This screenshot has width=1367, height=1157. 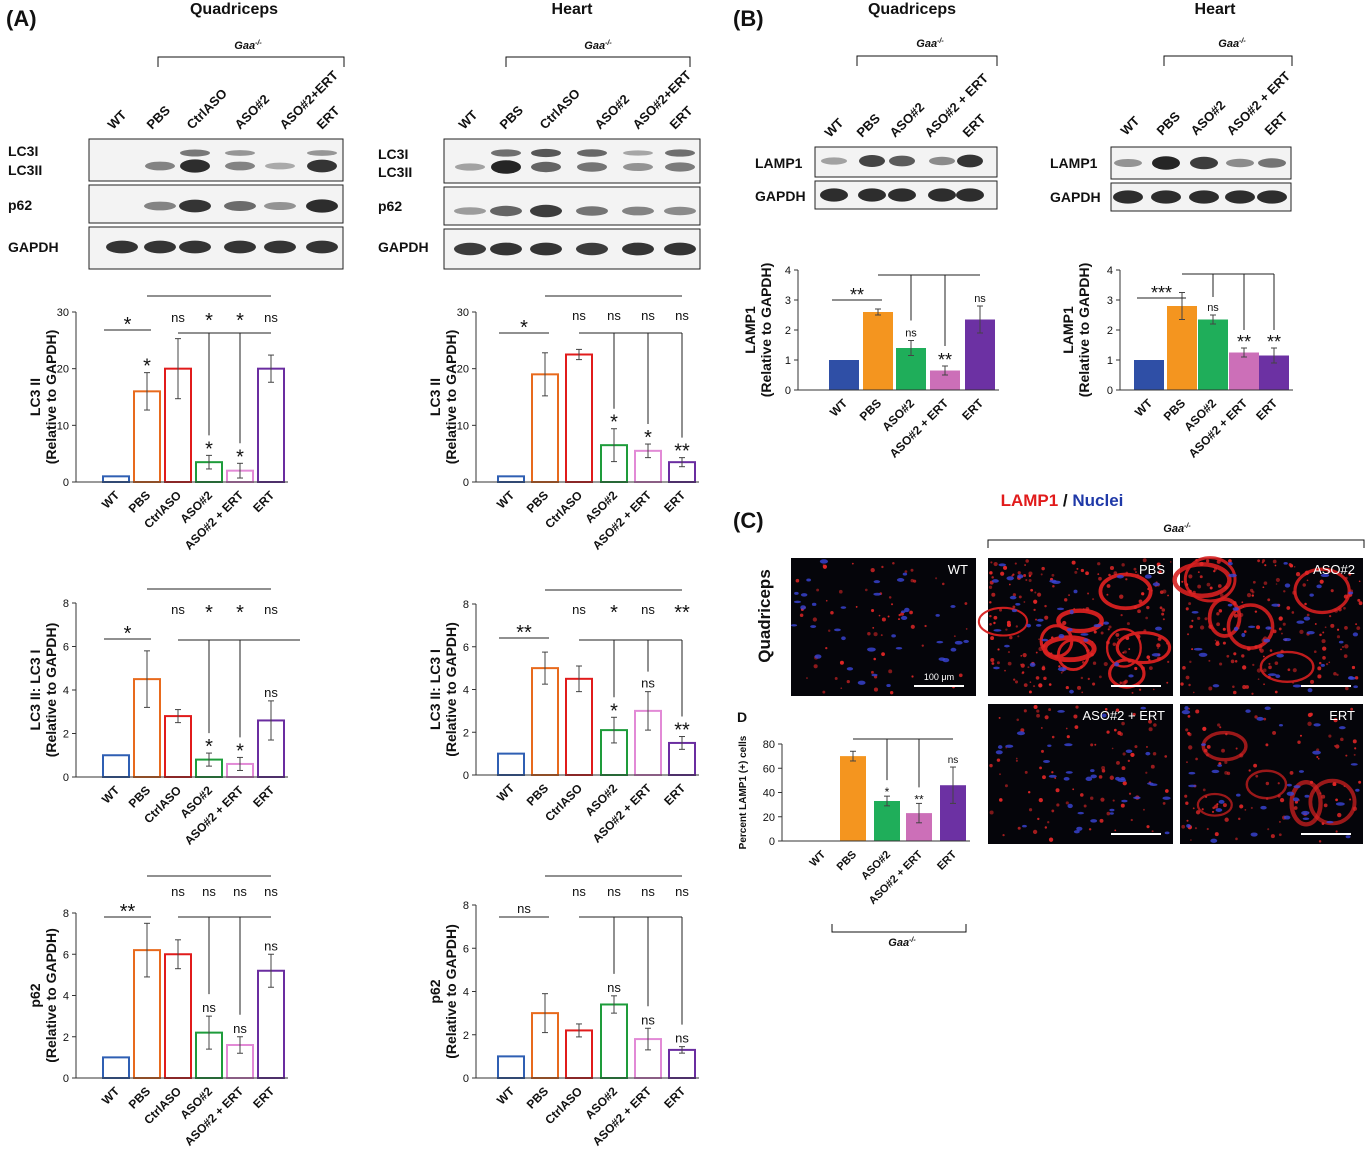 What do you see at coordinates (622, 1116) in the screenshot?
I see `category-label-aso-2-ert: ASO#2 + ERT` at bounding box center [622, 1116].